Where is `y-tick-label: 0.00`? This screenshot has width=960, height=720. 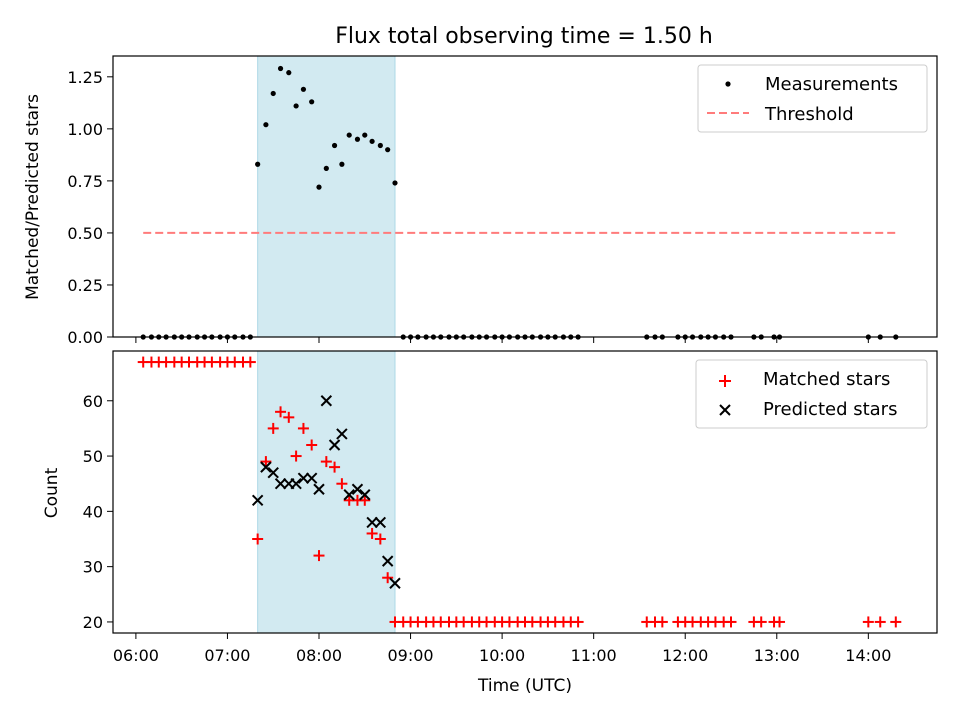
y-tick-label: 0.00 is located at coordinates (85, 337).